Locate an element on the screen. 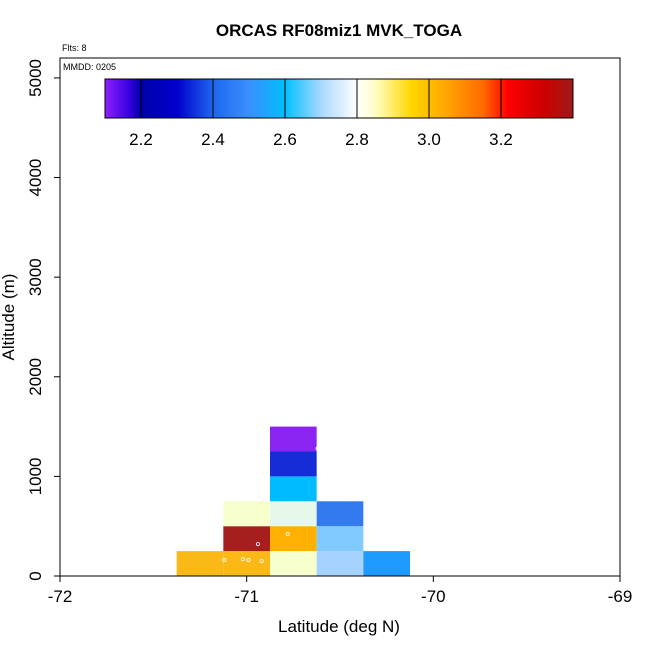  y-tick-label: 1000 is located at coordinates (35, 476).